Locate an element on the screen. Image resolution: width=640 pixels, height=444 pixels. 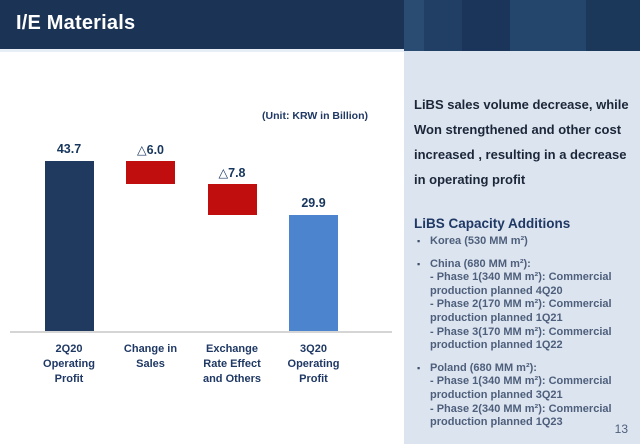
chart-unit-label: (Unit: KRW in Billion) is located at coordinates (315, 116).